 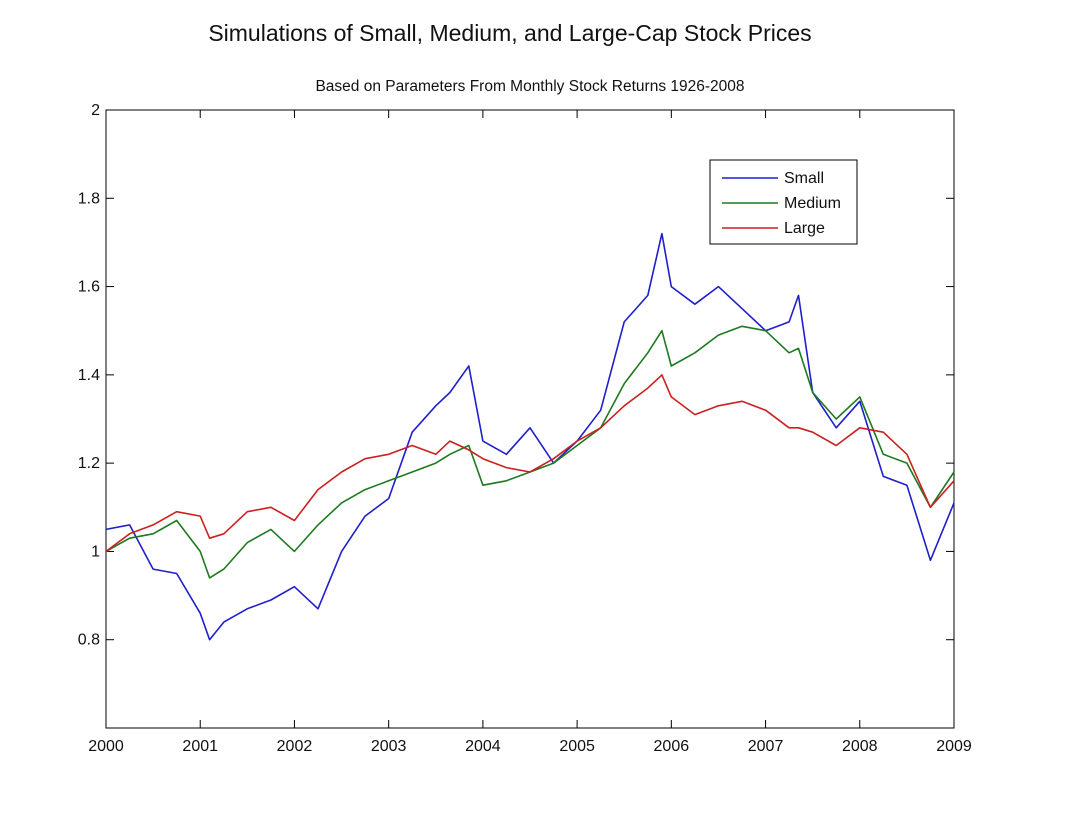 I want to click on legend-label-small: Small, so click(x=804, y=178).